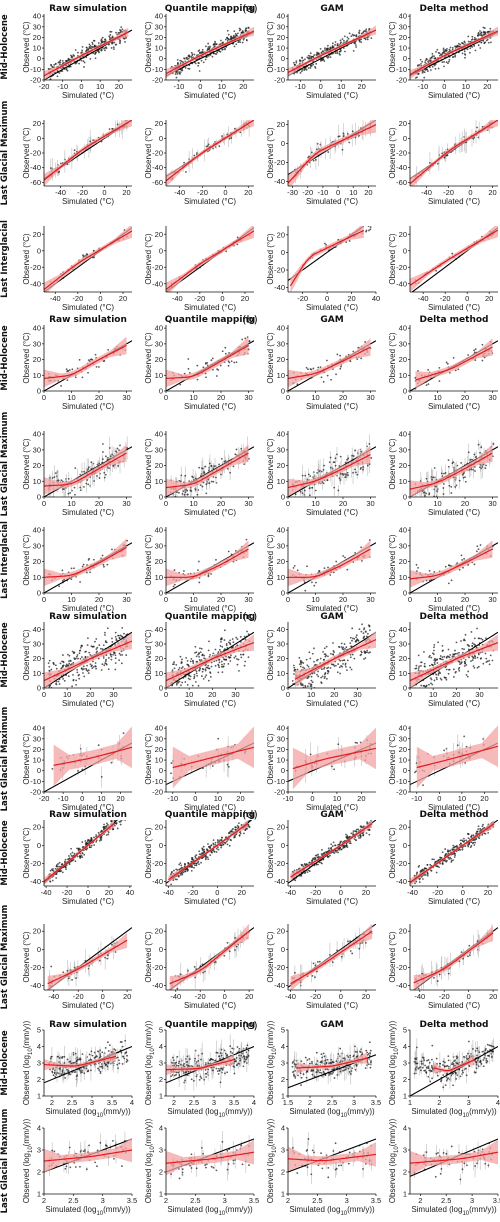 The image size is (500, 1222). Describe the element at coordinates (159, 375) in the screenshot. I see `y-tick-label: 10` at that location.